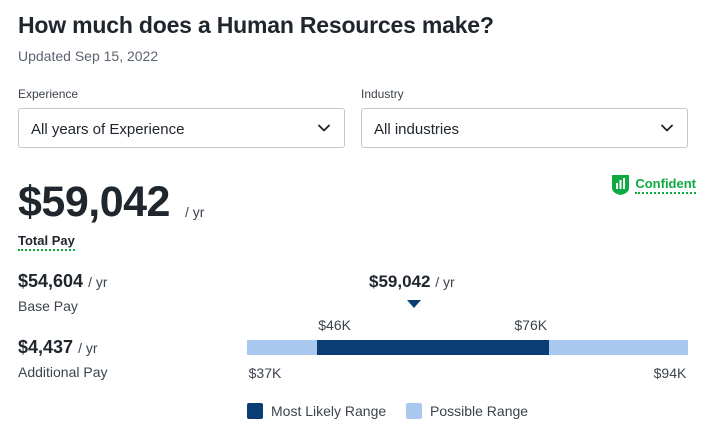 This screenshot has height=435, width=714. What do you see at coordinates (432, 347) in the screenshot?
I see `likely-range-bar` at bounding box center [432, 347].